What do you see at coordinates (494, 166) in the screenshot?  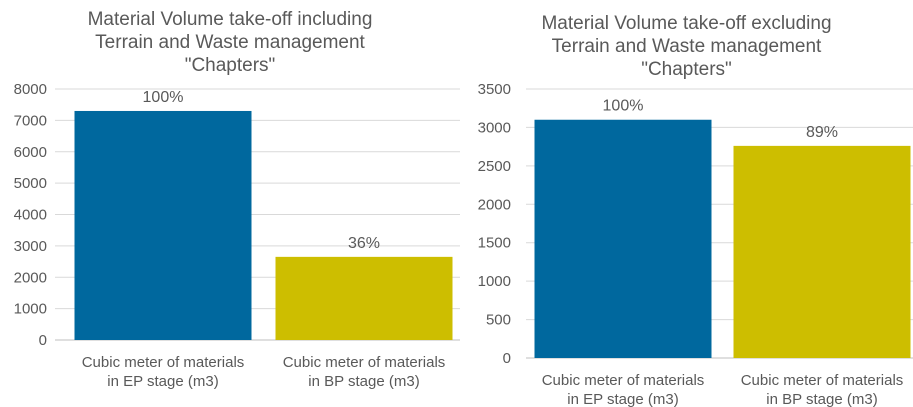 I see `y-tick-label: 2500` at bounding box center [494, 166].